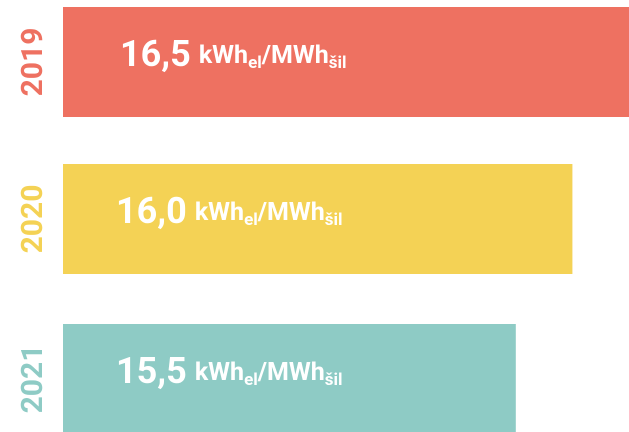 Image resolution: width=629 pixels, height=432 pixels. What do you see at coordinates (32, 62) in the screenshot?
I see `category-label: 2019` at bounding box center [32, 62].